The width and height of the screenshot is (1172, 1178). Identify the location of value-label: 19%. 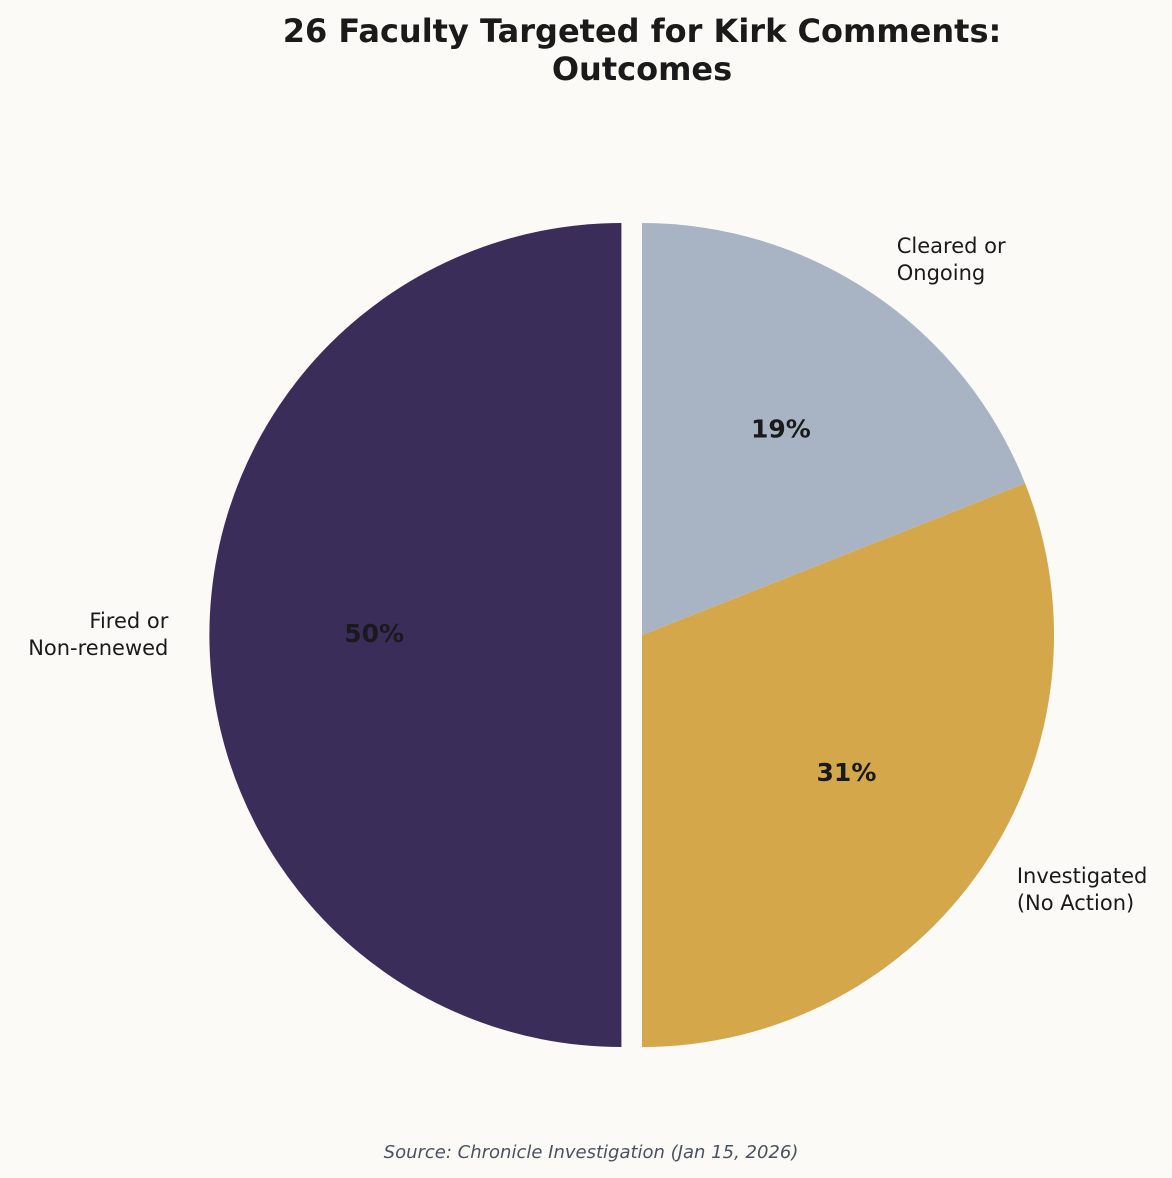
(781, 429).